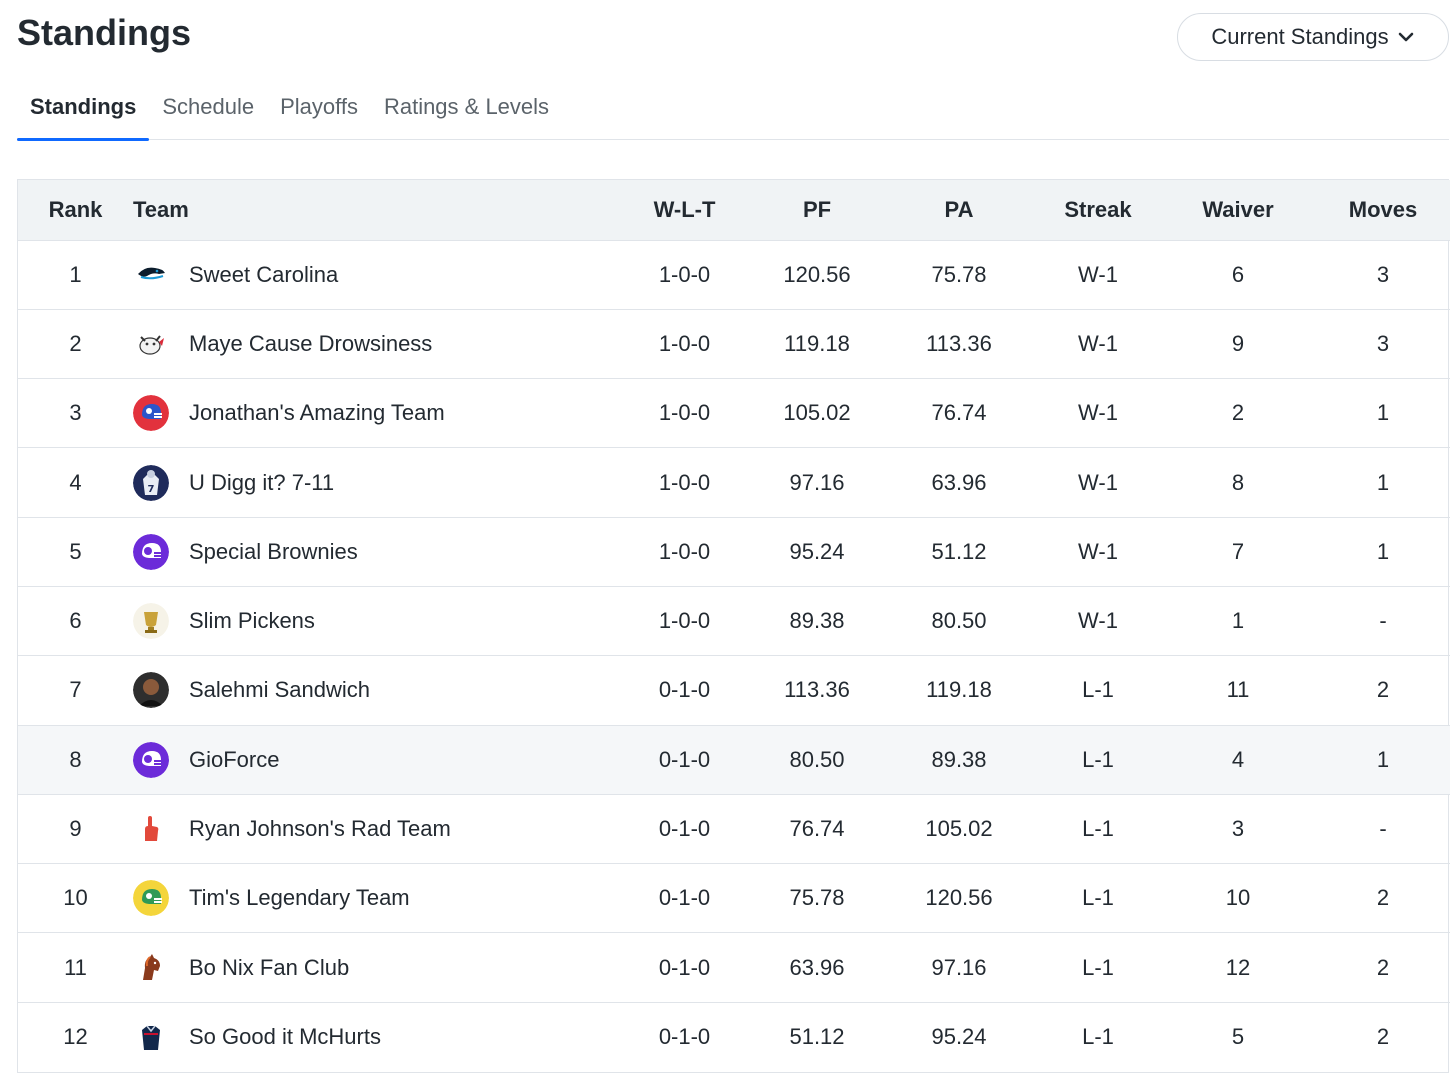  I want to click on green-helmet-icon, so click(151, 898).